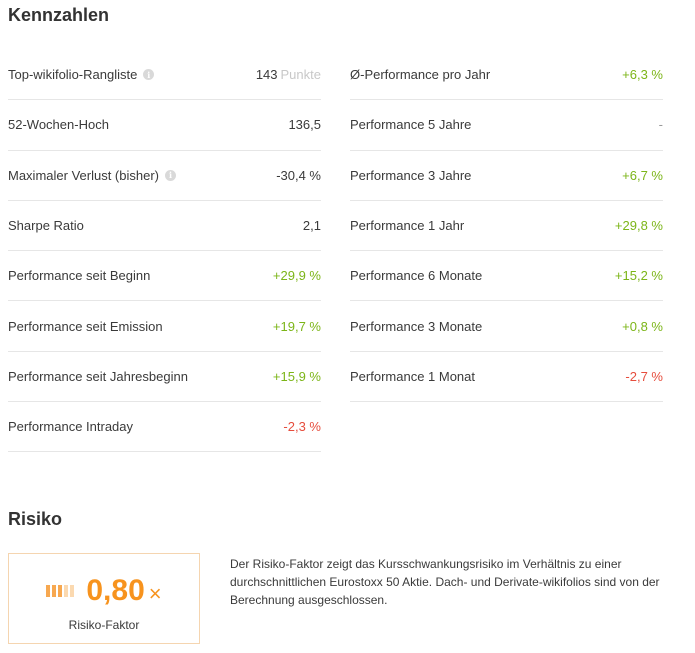  I want to click on kennzahl-label: Performance 1 Jahr, so click(407, 225).